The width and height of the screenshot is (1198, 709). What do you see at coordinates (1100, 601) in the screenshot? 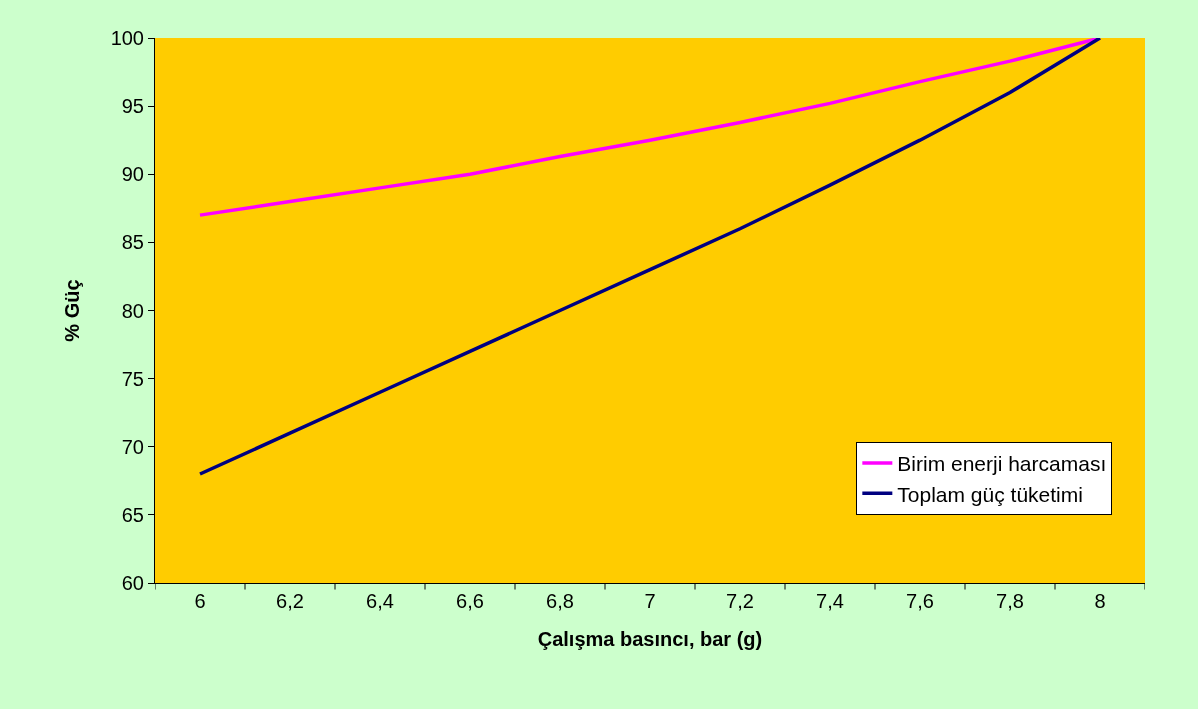
I see `x-tick-label: 8` at bounding box center [1100, 601].